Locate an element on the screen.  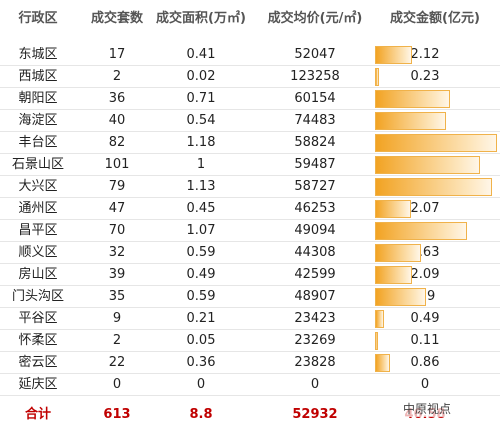
table-cell: 0.21 is located at coordinates (201, 318).